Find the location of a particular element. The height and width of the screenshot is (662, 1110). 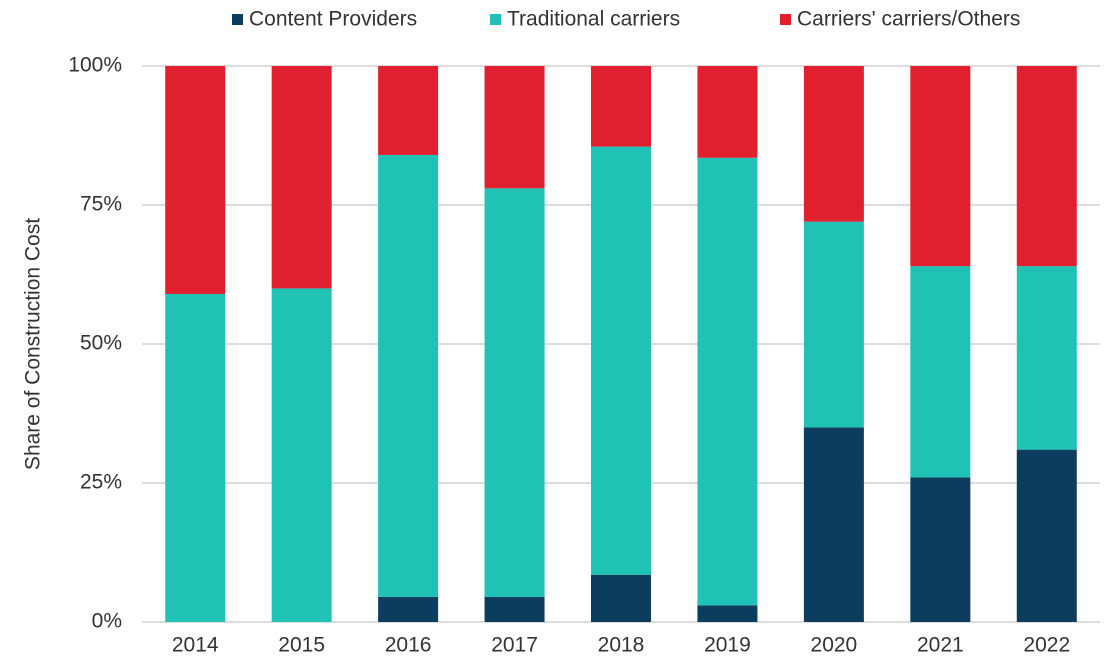

legend-label: Carriers' carriers/Others is located at coordinates (908, 19).